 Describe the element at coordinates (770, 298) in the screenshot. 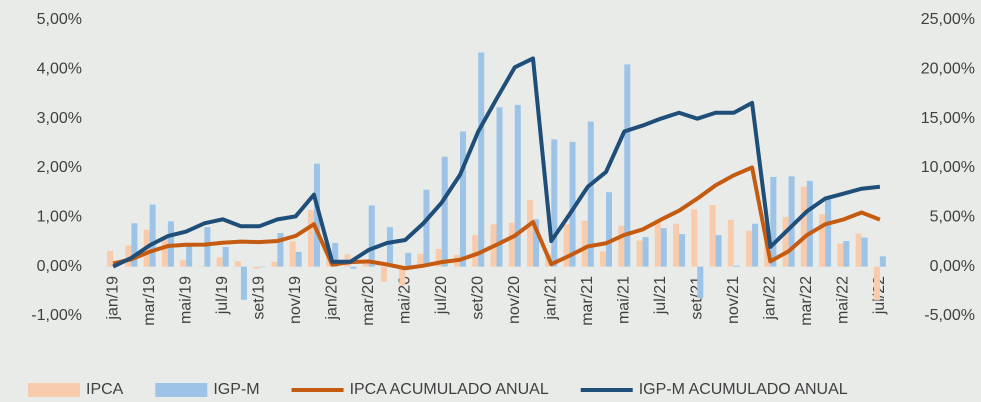

I see `x-tick-label: jan/22` at that location.